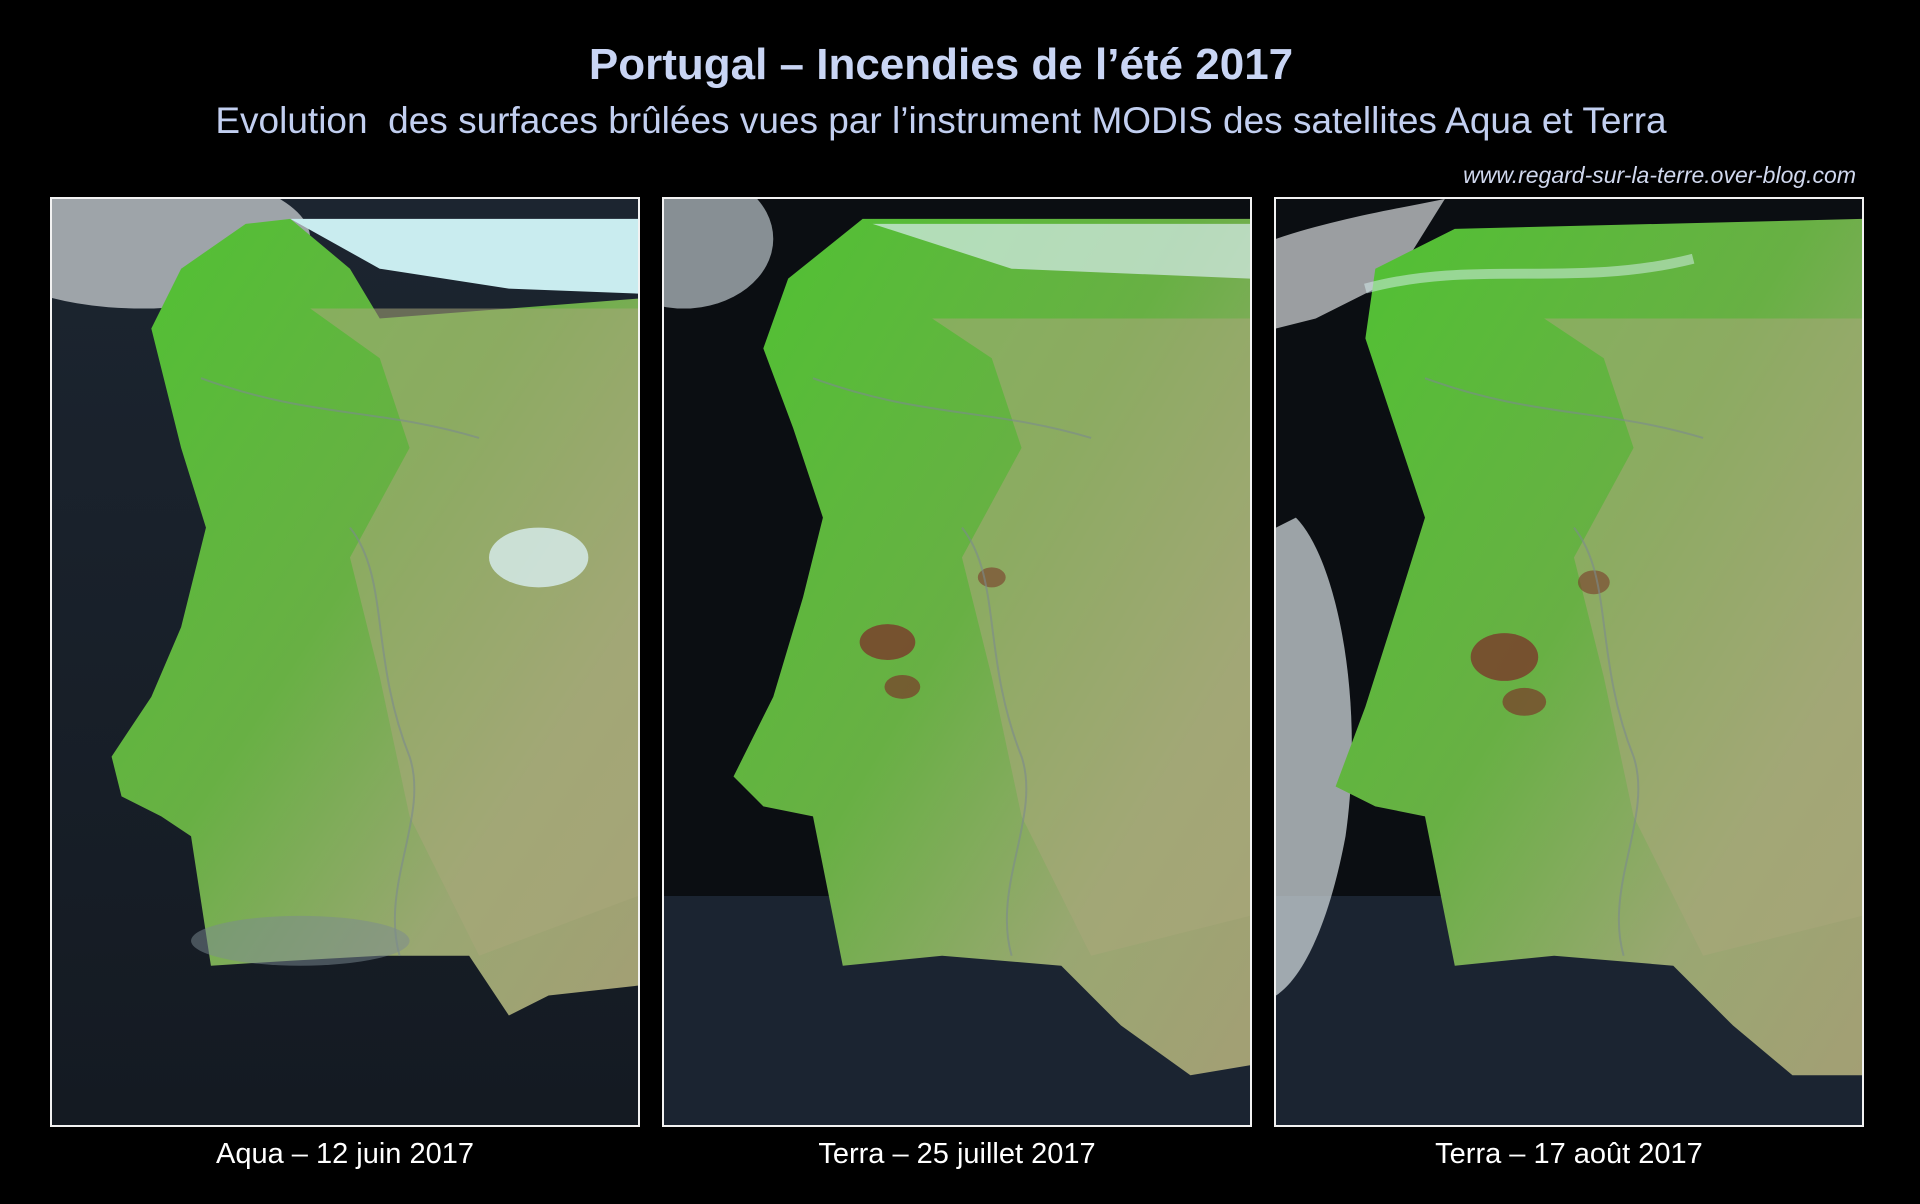 This screenshot has height=1204, width=1920. Describe the element at coordinates (957, 1154) in the screenshot. I see `caption-terra-july: Terra – 25 juillet 2017` at that location.